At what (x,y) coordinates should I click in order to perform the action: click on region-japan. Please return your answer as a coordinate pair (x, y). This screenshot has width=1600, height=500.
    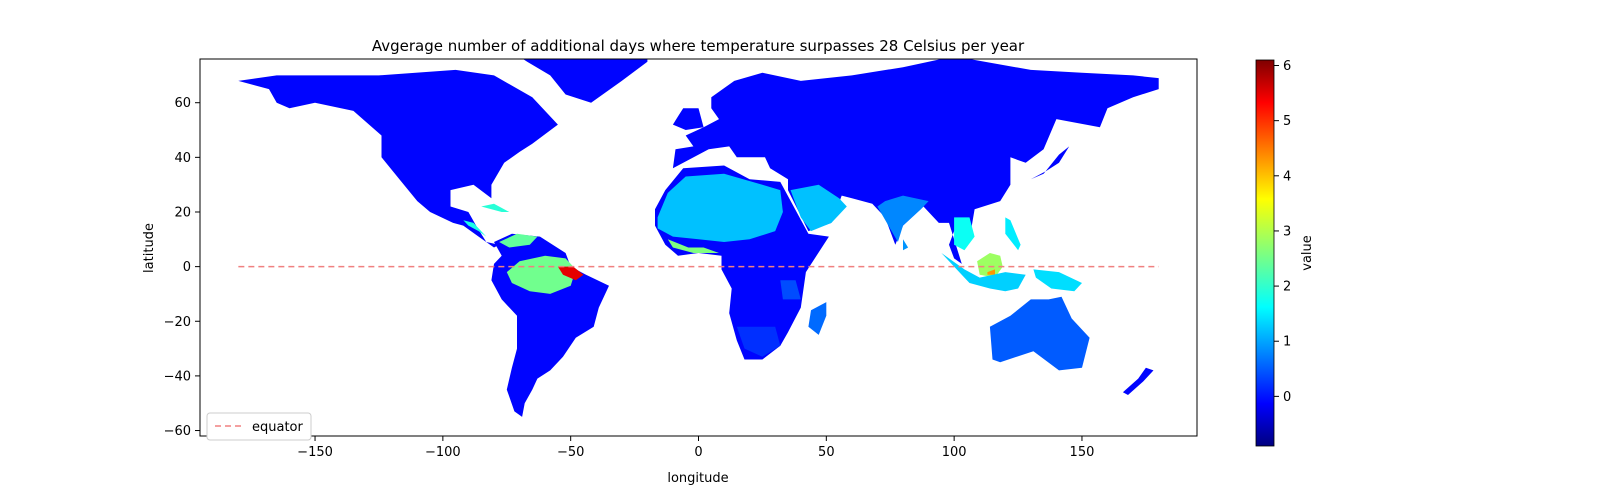
    Looking at the image, I should click on (1050, 163).